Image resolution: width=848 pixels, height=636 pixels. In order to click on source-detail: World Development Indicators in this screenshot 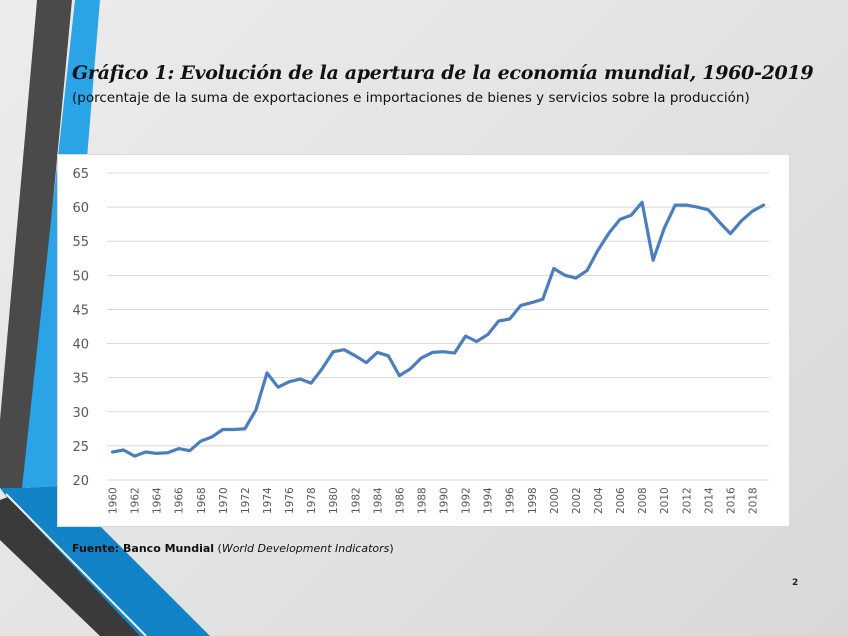, I will do `click(305, 548)`.